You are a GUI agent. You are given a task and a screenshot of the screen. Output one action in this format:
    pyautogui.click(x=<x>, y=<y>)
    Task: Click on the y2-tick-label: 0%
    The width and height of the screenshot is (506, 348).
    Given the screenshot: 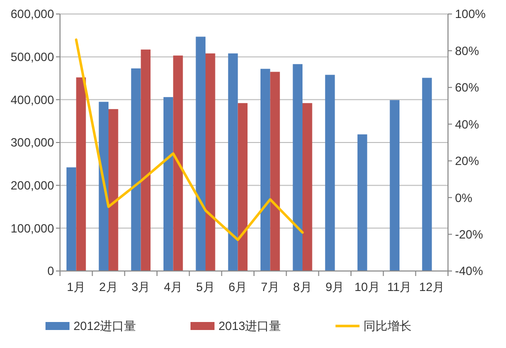 What is the action you would take?
    pyautogui.click(x=464, y=197)
    